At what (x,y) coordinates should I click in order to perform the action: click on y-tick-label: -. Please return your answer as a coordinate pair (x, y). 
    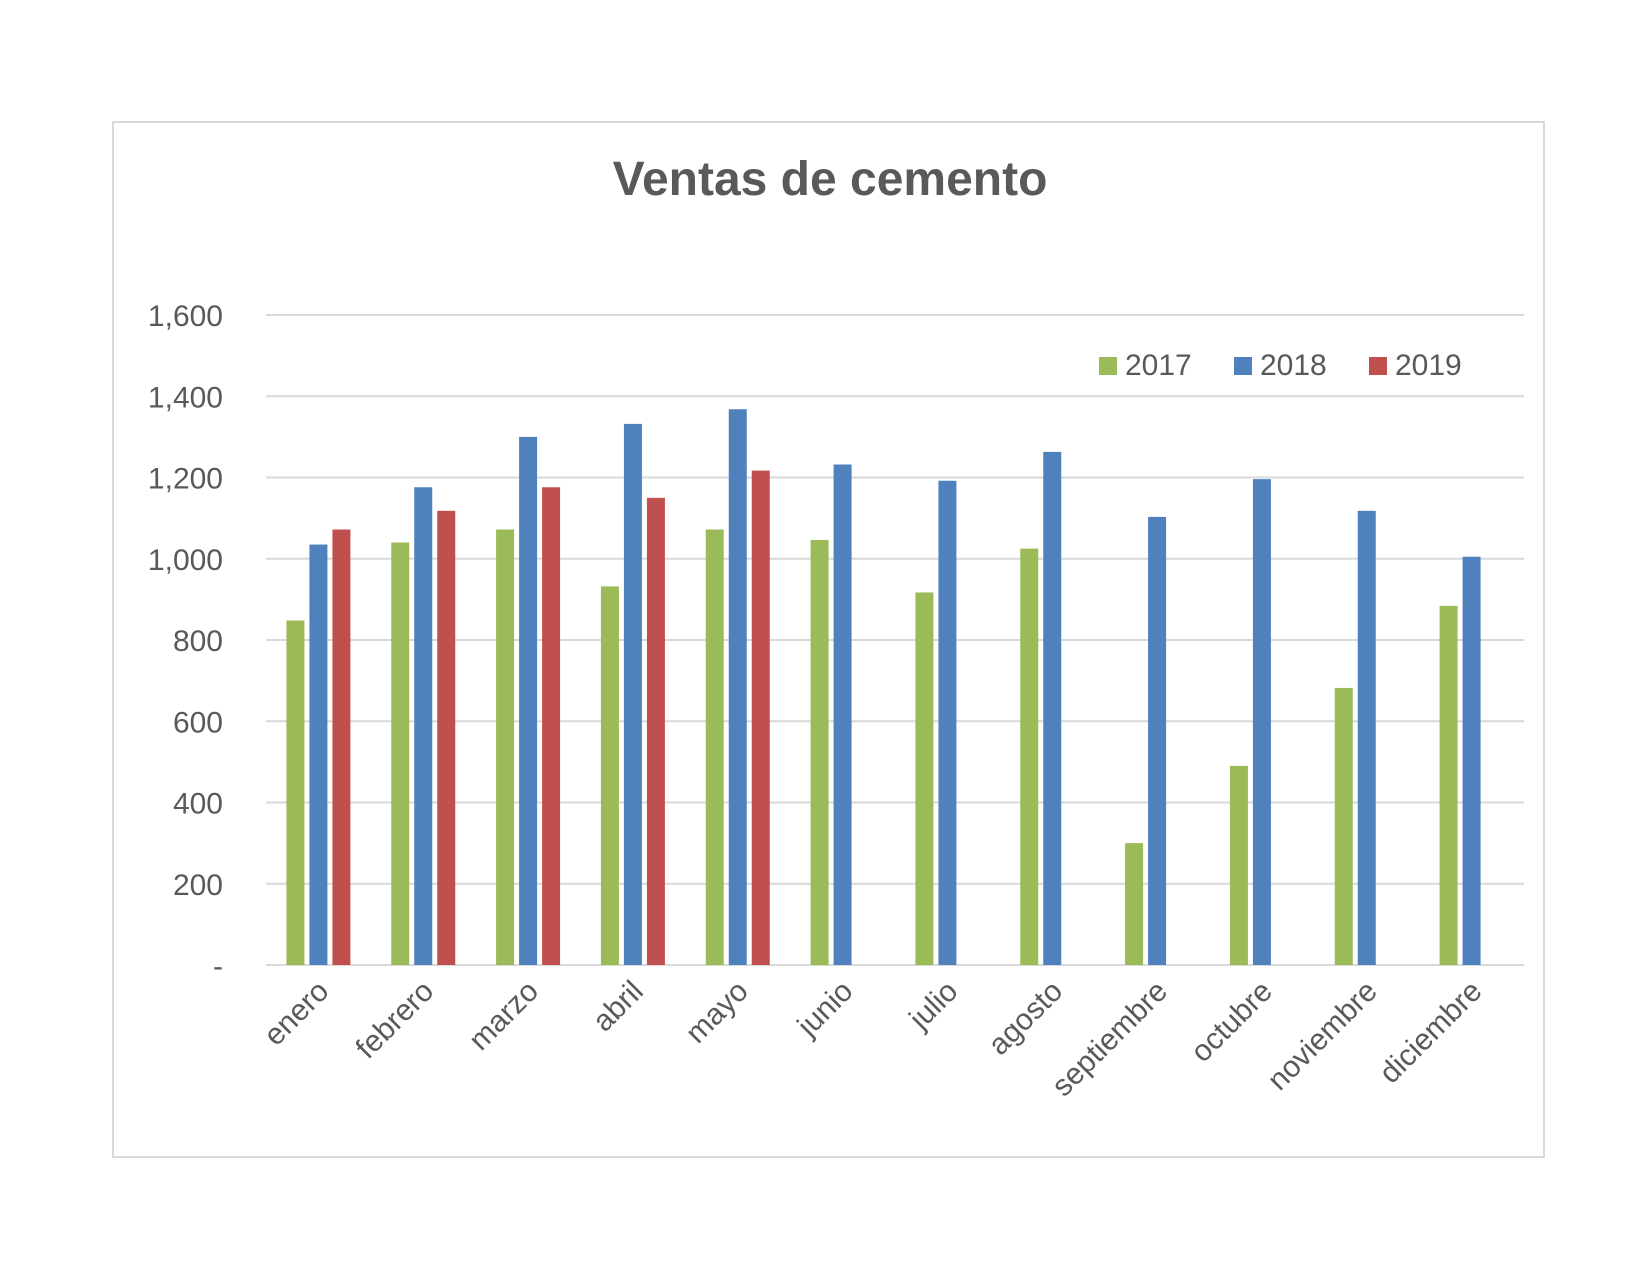
    Looking at the image, I should click on (218, 966).